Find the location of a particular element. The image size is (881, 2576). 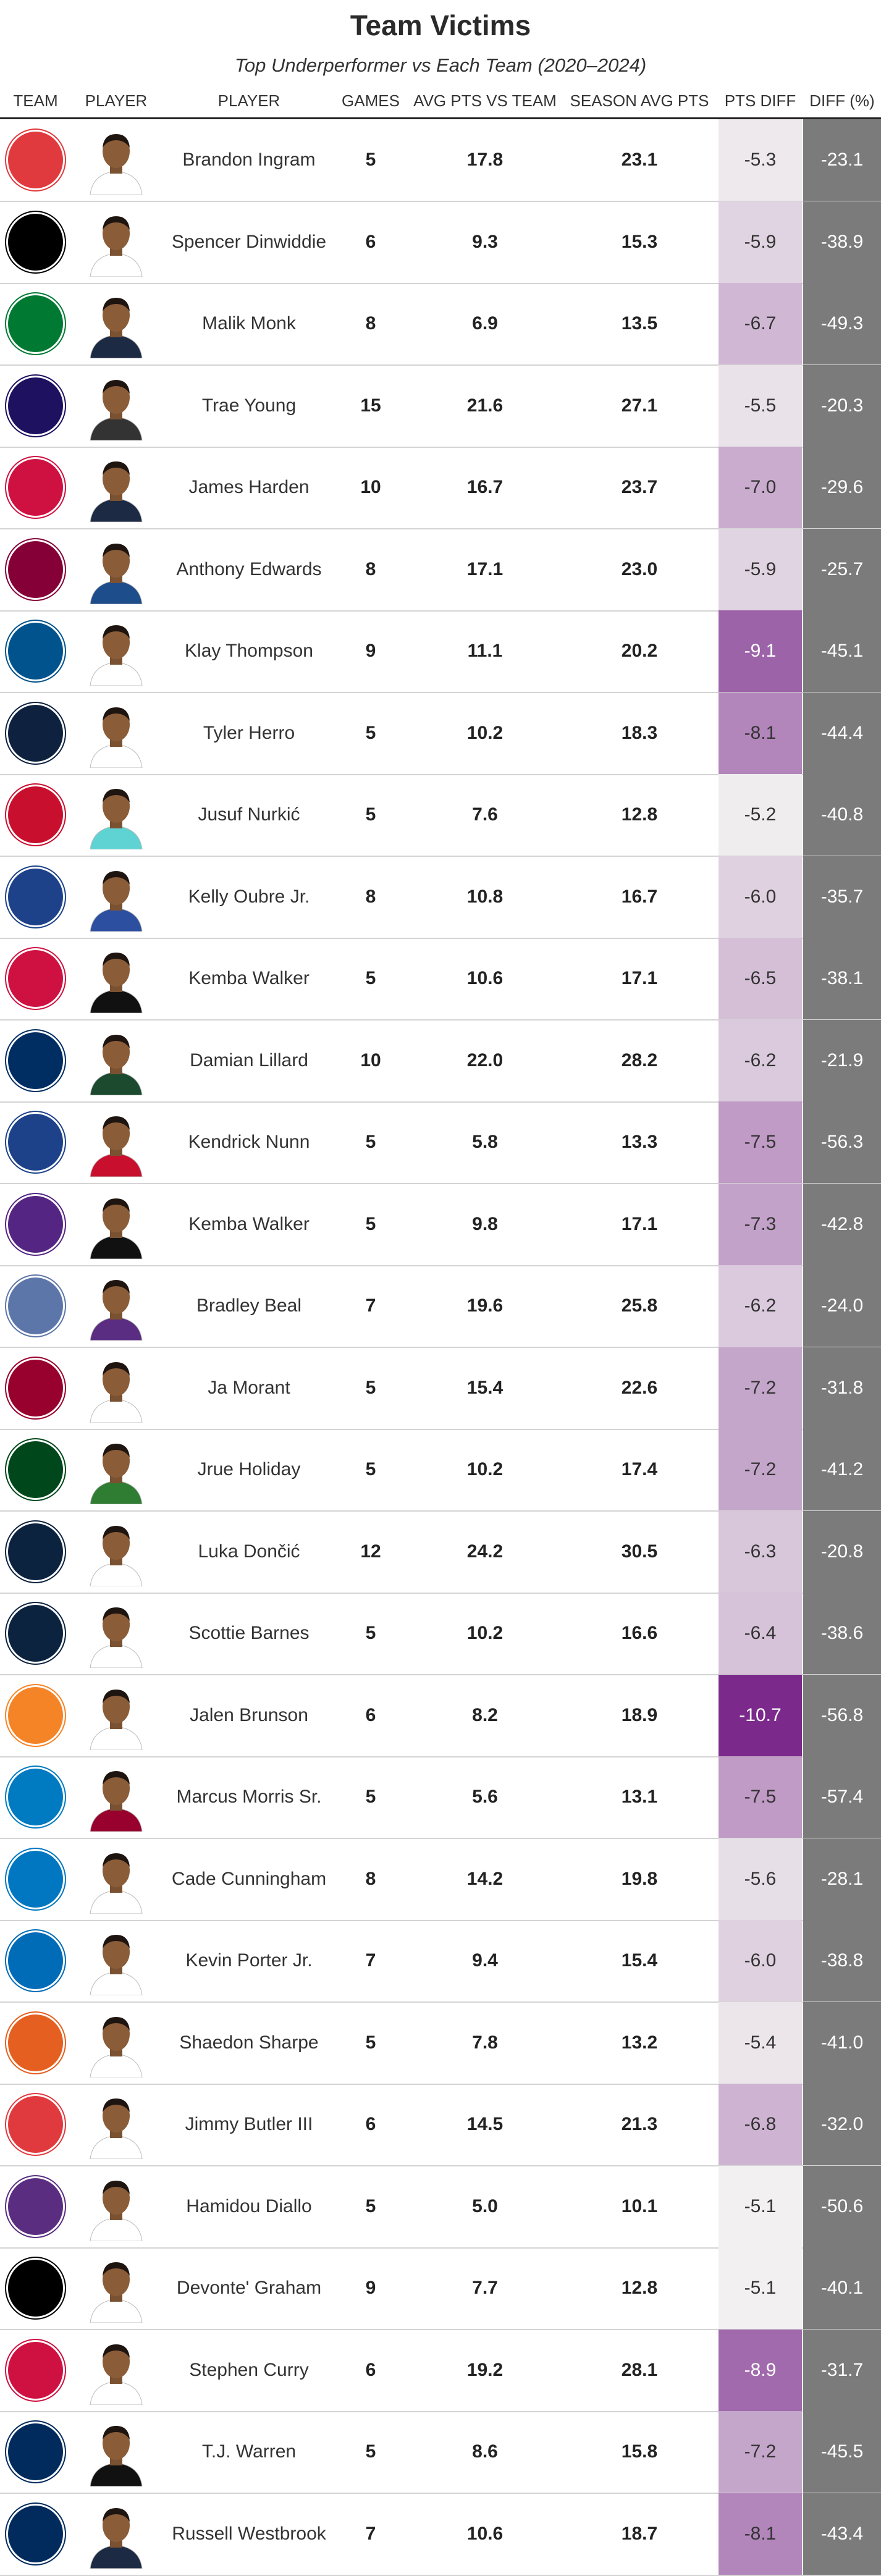

cavaliers-logo-icon is located at coordinates (35, 569).